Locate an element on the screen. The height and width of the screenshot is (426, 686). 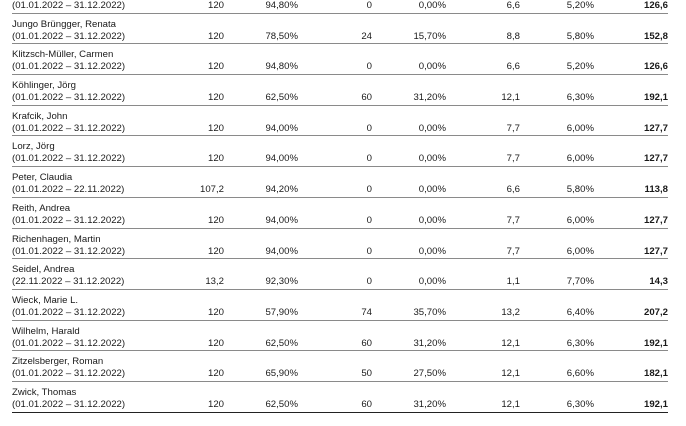
fringe-share-cell: 6,30% is located at coordinates (580, 343).